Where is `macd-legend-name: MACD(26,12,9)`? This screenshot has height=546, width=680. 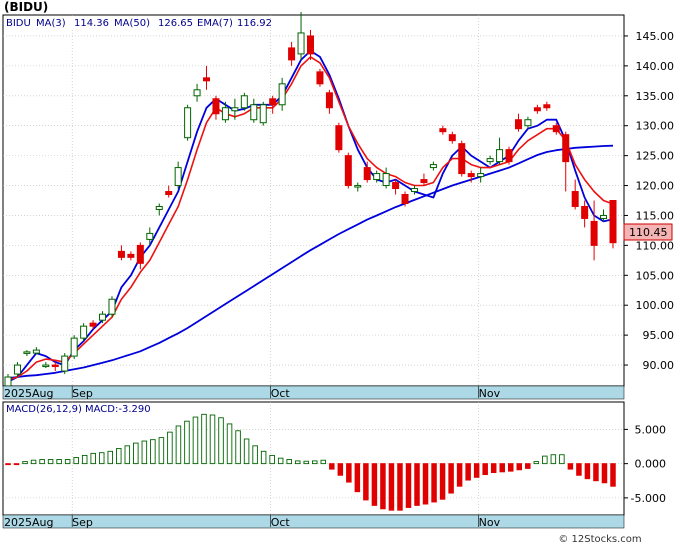
macd-legend-name: MACD(26,12,9) is located at coordinates (44, 409).